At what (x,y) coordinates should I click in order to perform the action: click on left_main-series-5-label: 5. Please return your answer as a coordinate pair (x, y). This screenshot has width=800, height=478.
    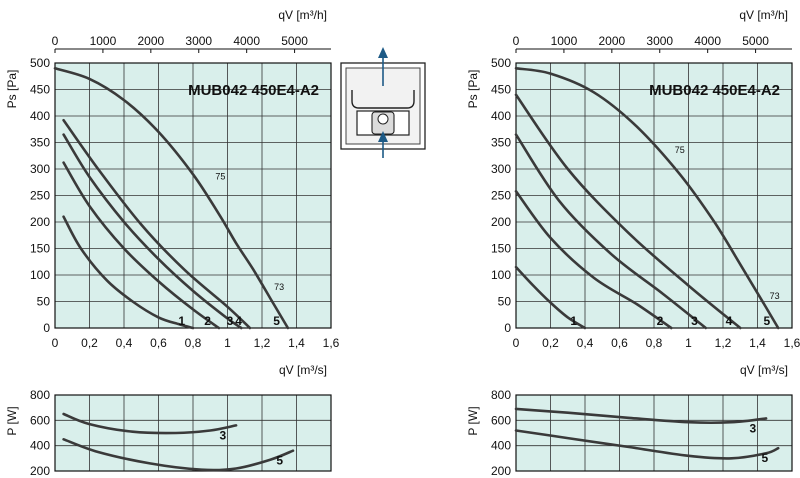
    Looking at the image, I should click on (276, 321).